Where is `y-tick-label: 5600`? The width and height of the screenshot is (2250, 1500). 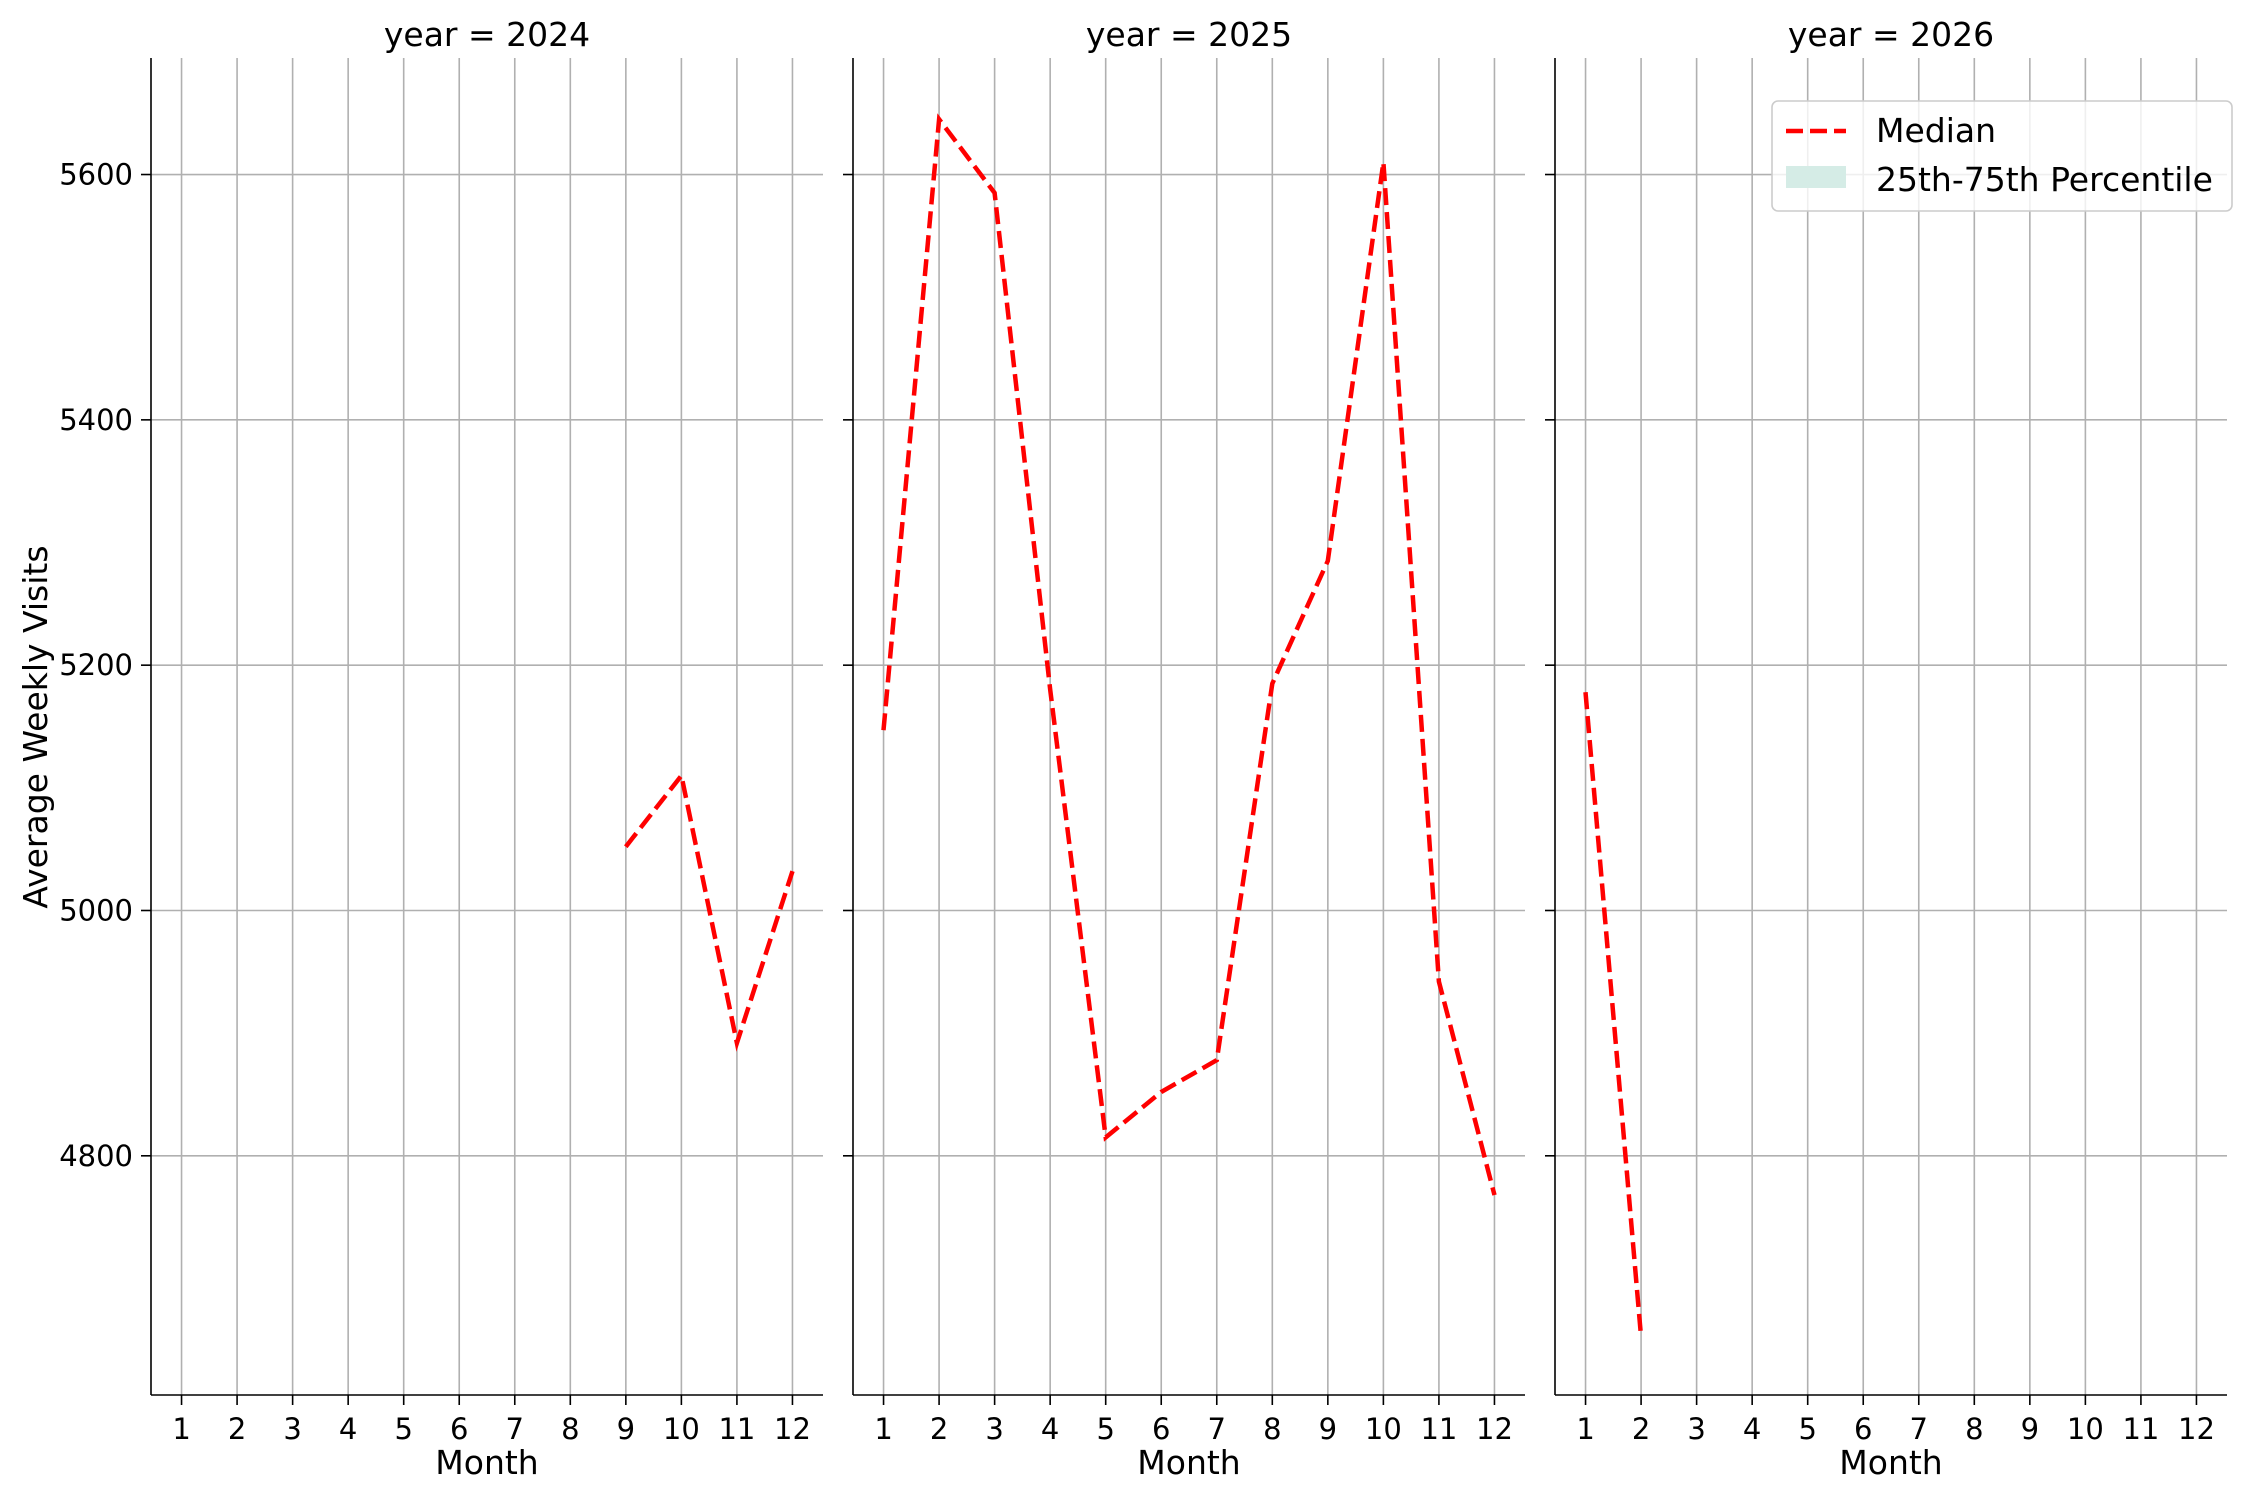 y-tick-label: 5600 is located at coordinates (96, 175).